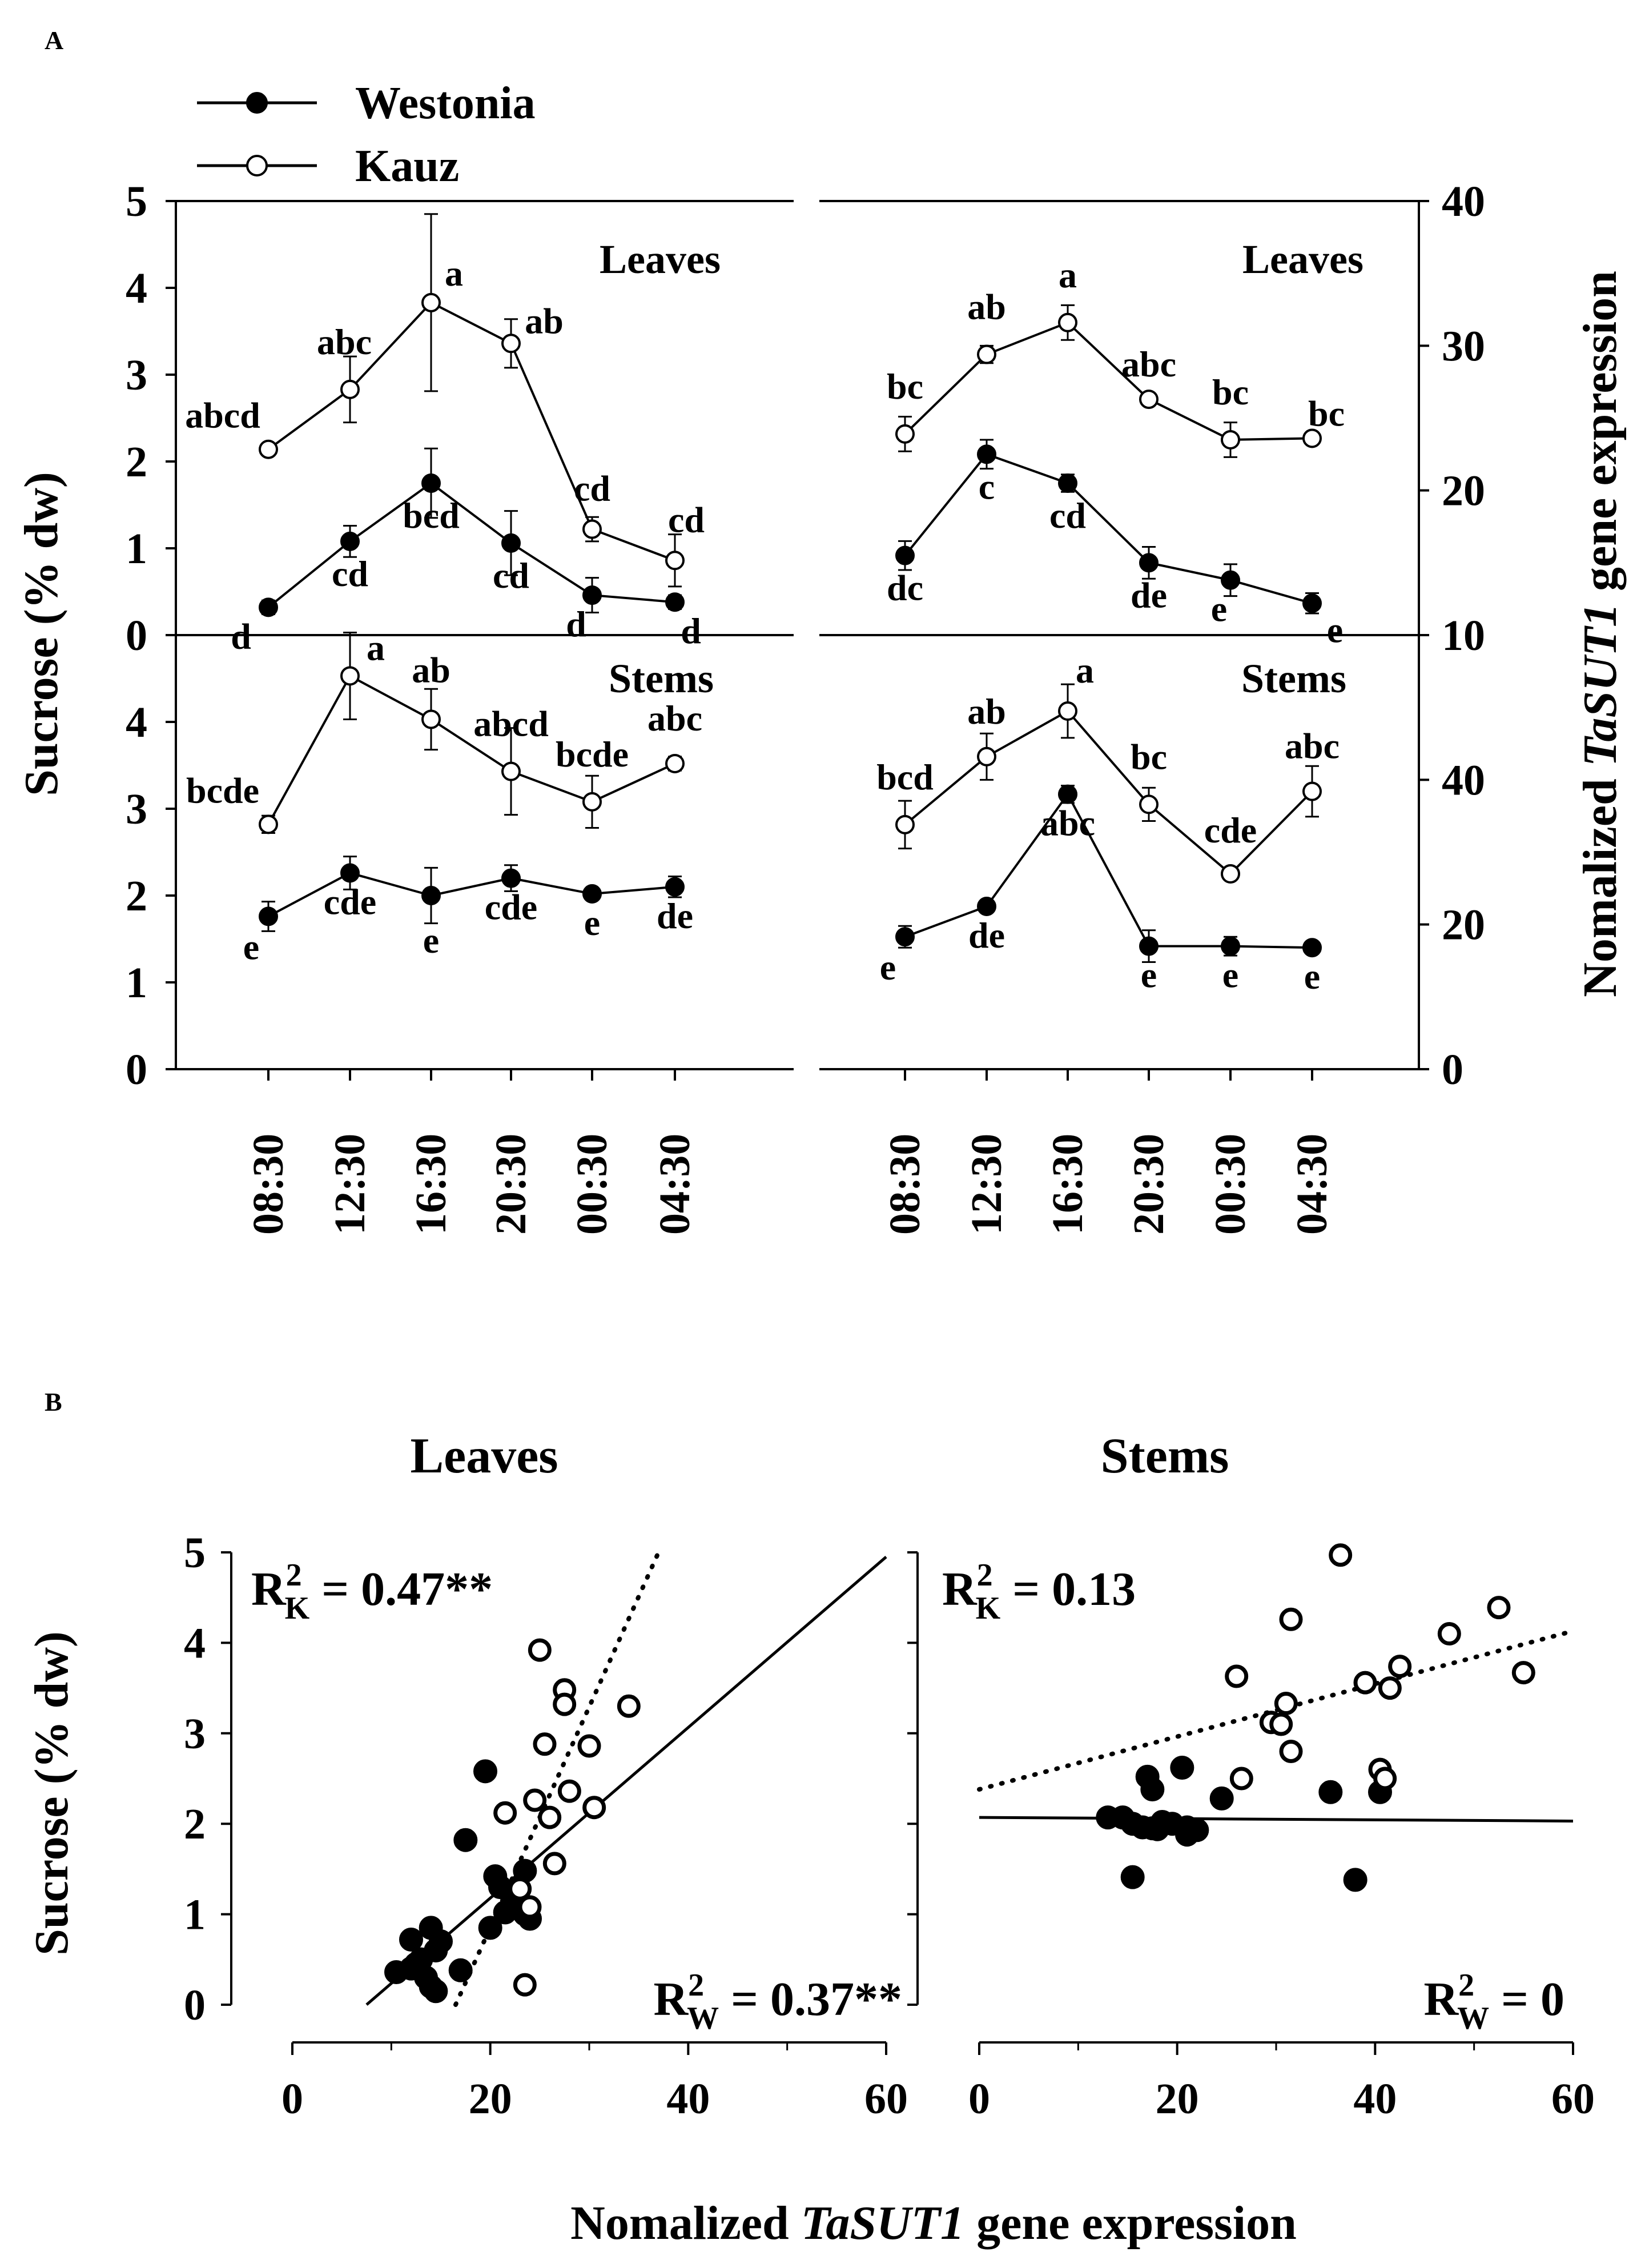 This screenshot has height=2268, width=1629. What do you see at coordinates (986, 307) in the screenshot?
I see `significance-letter: ab` at bounding box center [986, 307].